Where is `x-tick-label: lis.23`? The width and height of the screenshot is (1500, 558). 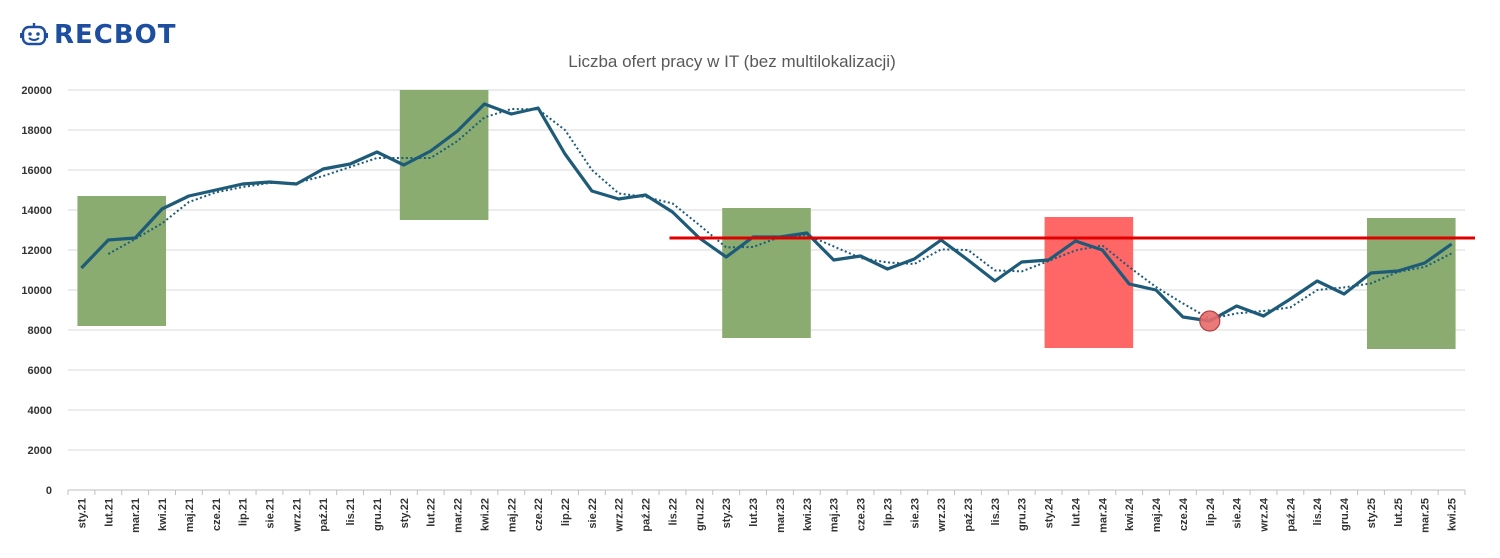
x-tick-label: lis.23 is located at coordinates (996, 512).